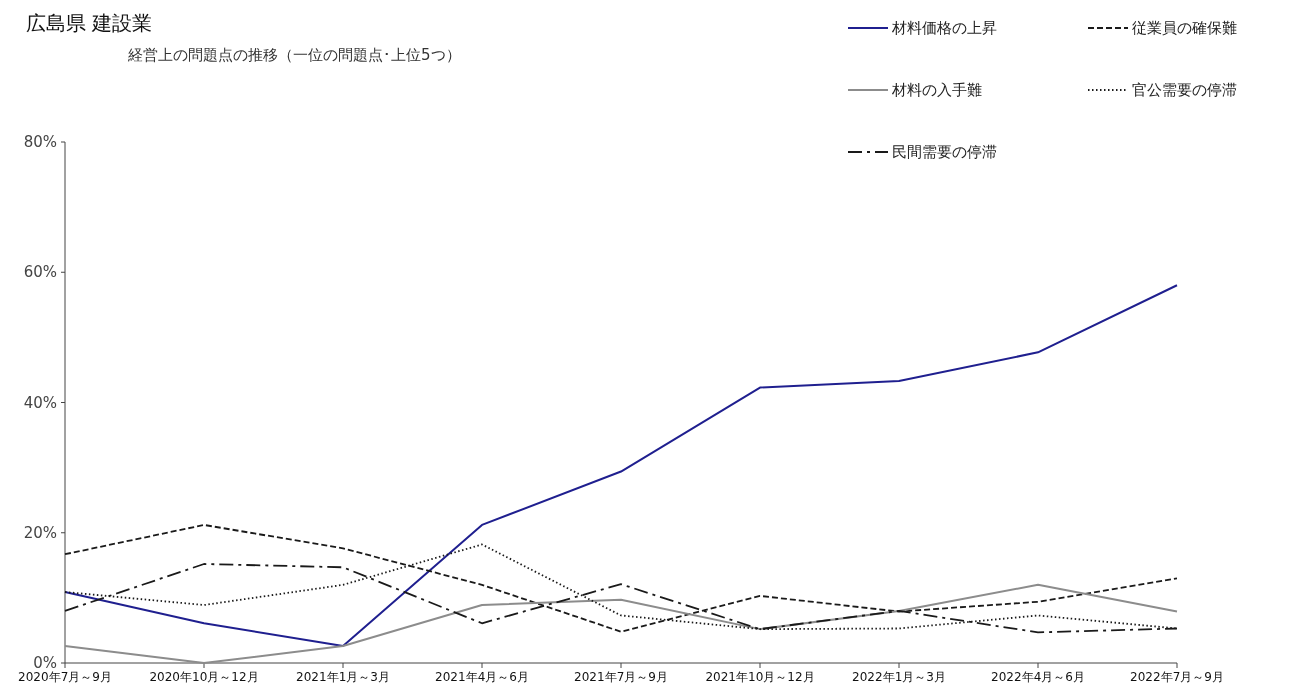  What do you see at coordinates (40, 402) in the screenshot?
I see `y-tick-label: 40%` at bounding box center [40, 402].